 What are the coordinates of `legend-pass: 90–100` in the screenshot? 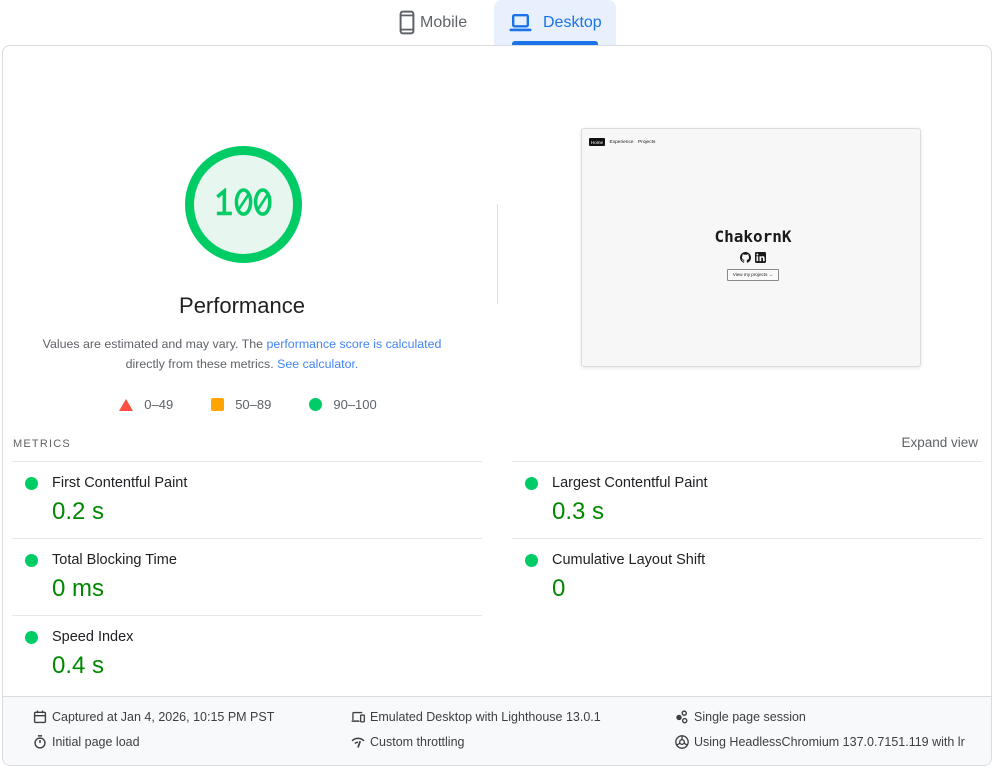 It's located at (343, 404).